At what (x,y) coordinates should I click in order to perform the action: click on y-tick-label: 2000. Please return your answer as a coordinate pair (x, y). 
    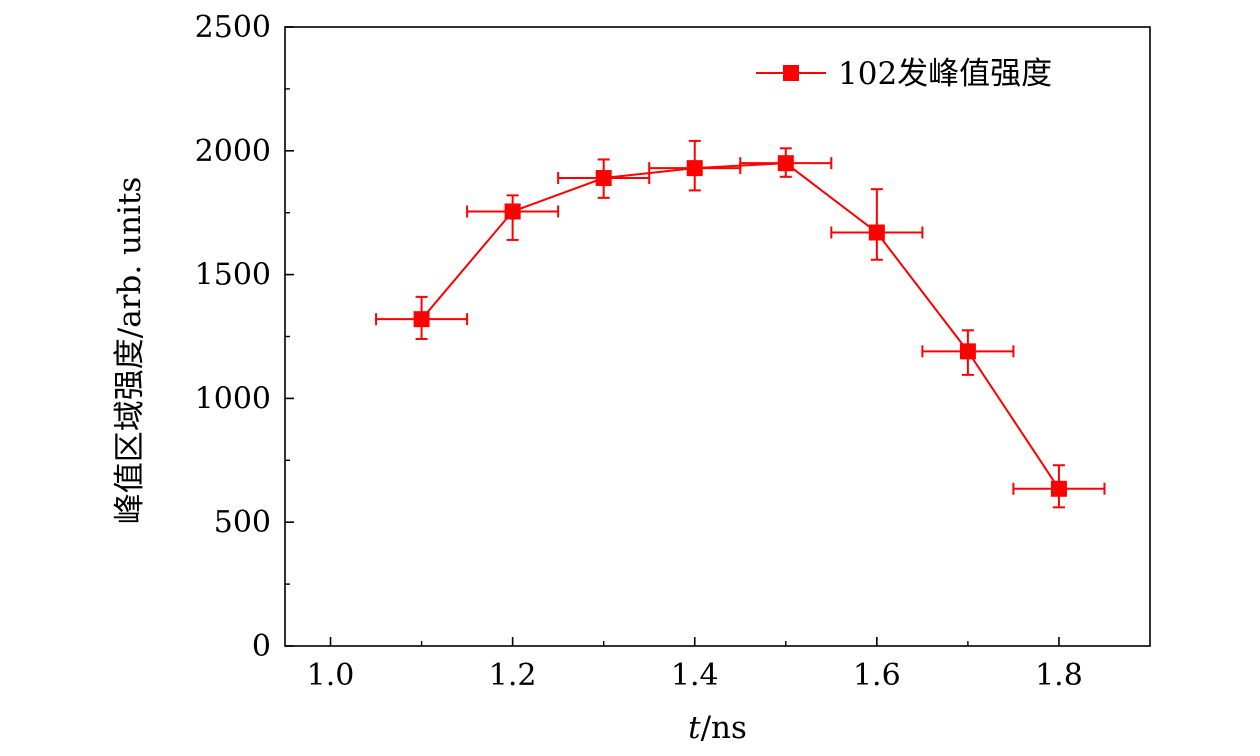
    Looking at the image, I should click on (233, 151).